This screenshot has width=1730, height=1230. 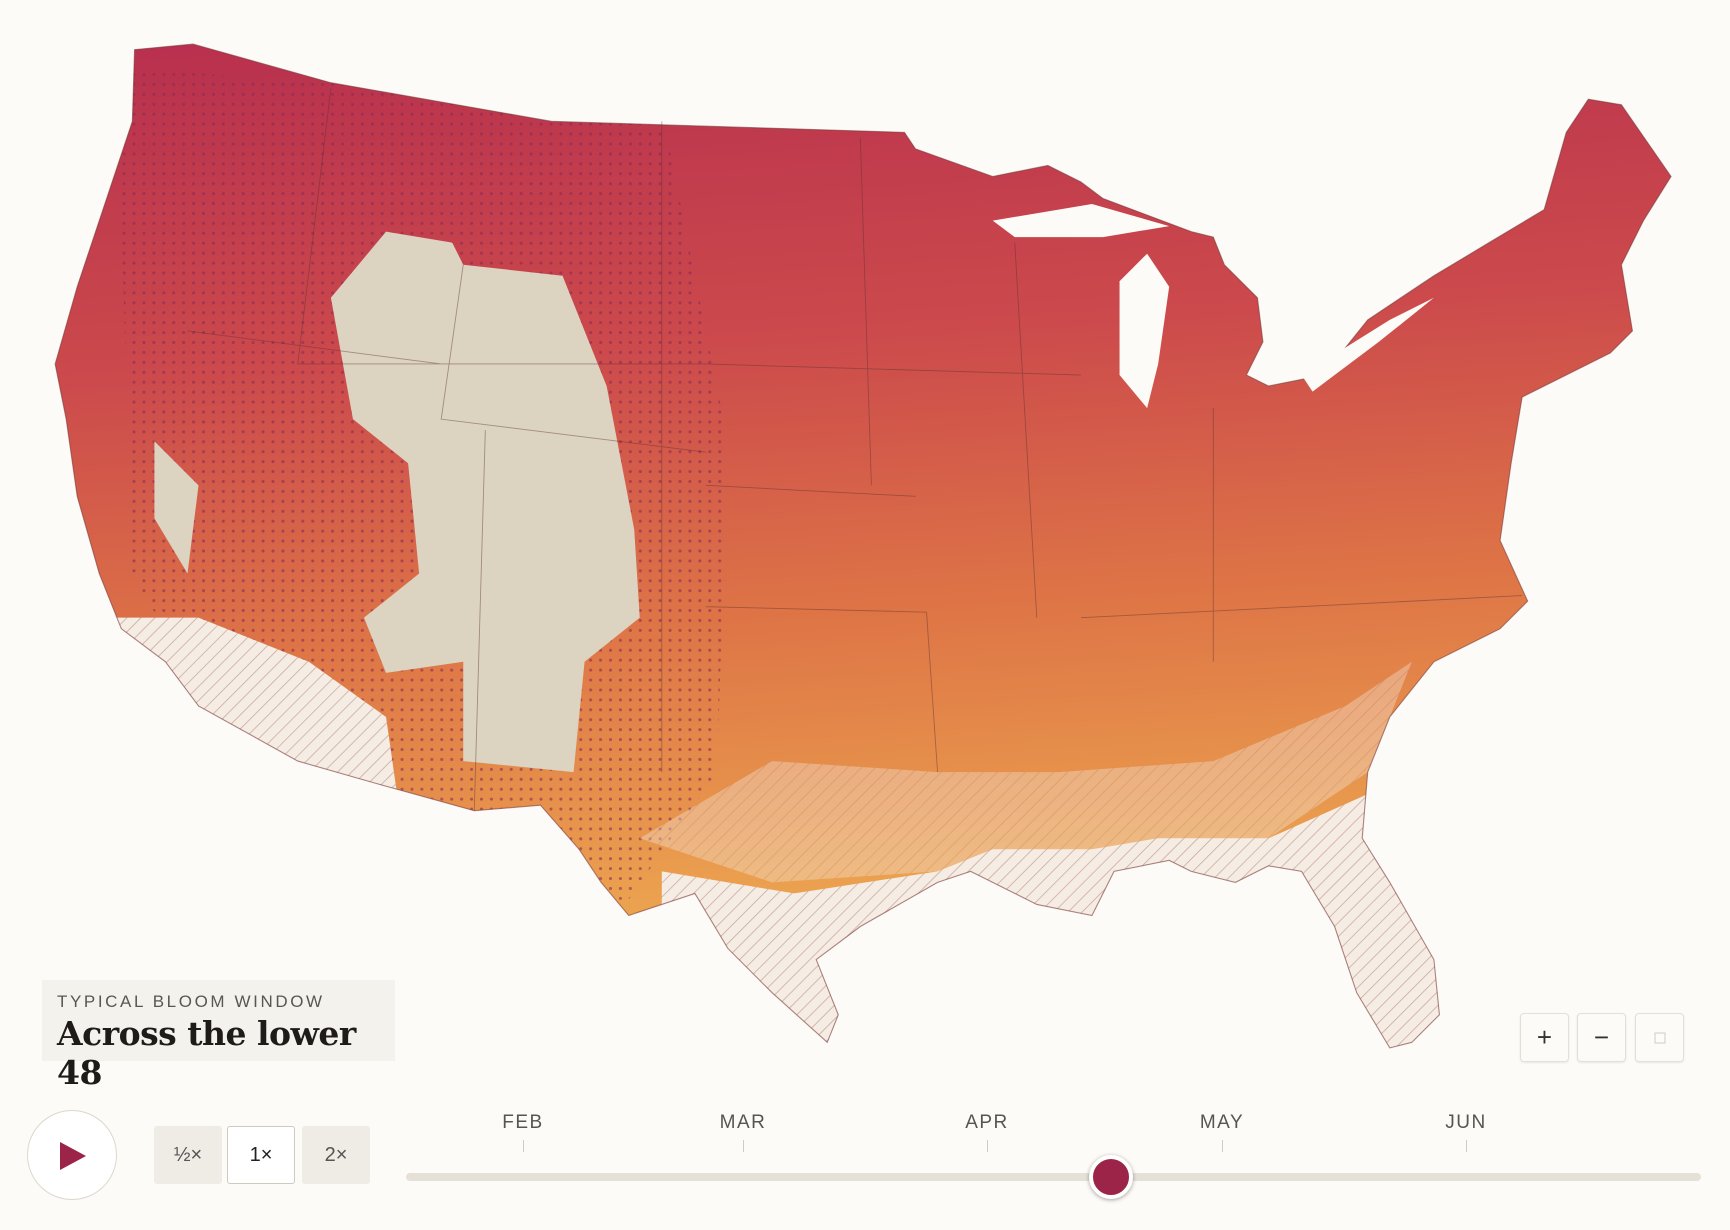 I want to click on zoom-out-button: −, so click(x=1601, y=1037).